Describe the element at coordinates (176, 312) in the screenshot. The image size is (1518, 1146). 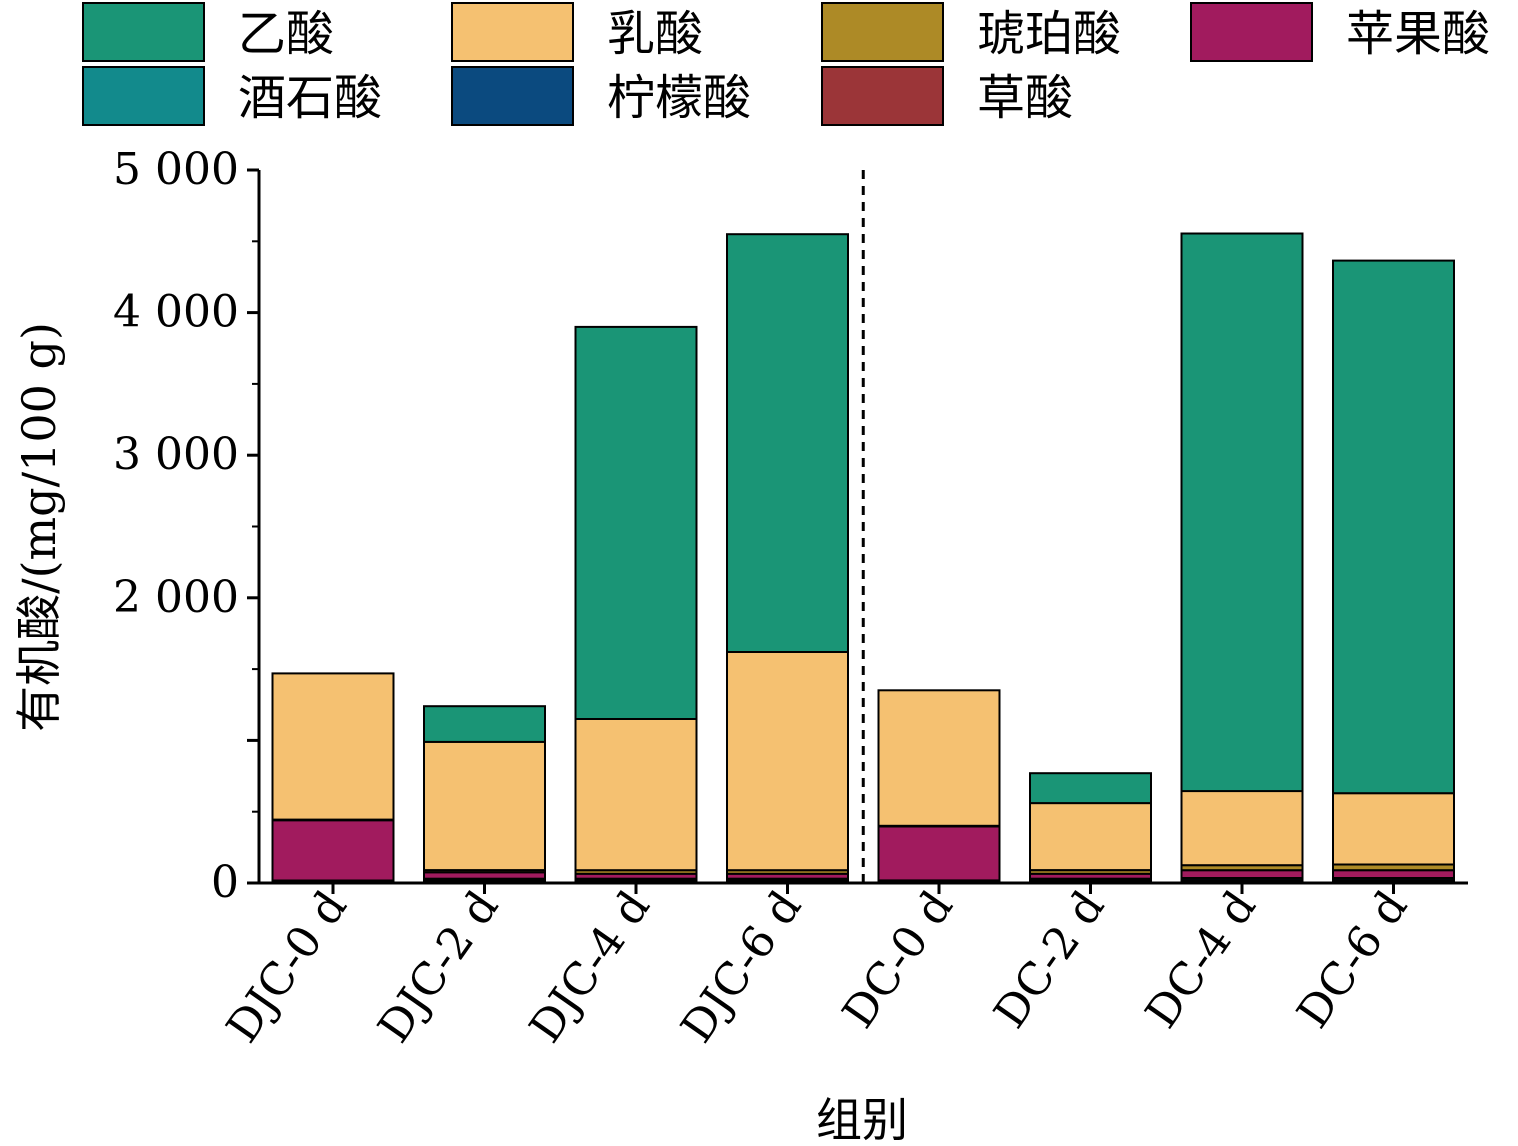
I see `y-tick-label-4000: 4 000` at that location.